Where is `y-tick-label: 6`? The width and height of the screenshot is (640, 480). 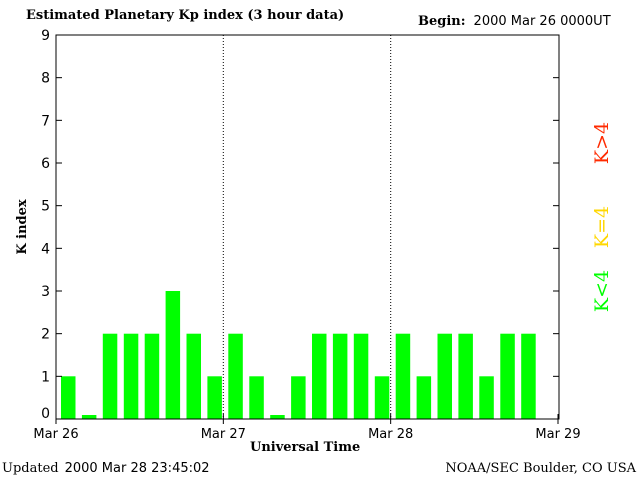
y-tick-label: 6 is located at coordinates (45, 164).